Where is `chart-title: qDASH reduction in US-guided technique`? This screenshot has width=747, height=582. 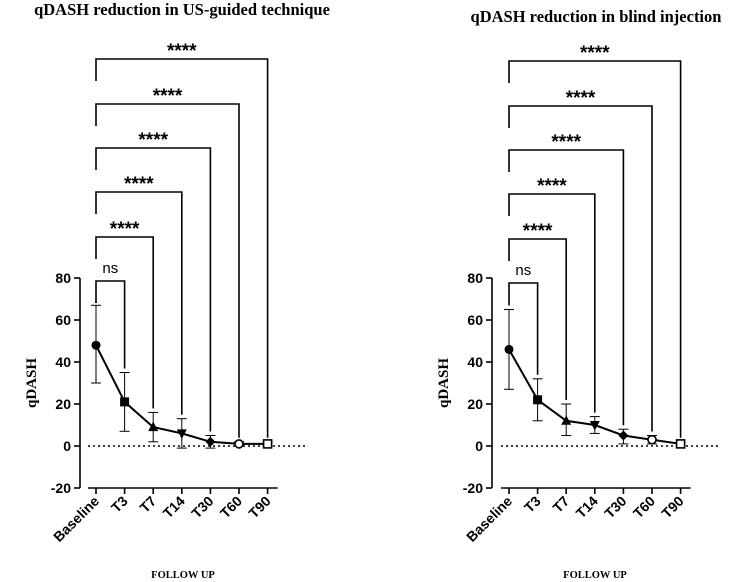 chart-title: qDASH reduction in US-guided technique is located at coordinates (182, 9).